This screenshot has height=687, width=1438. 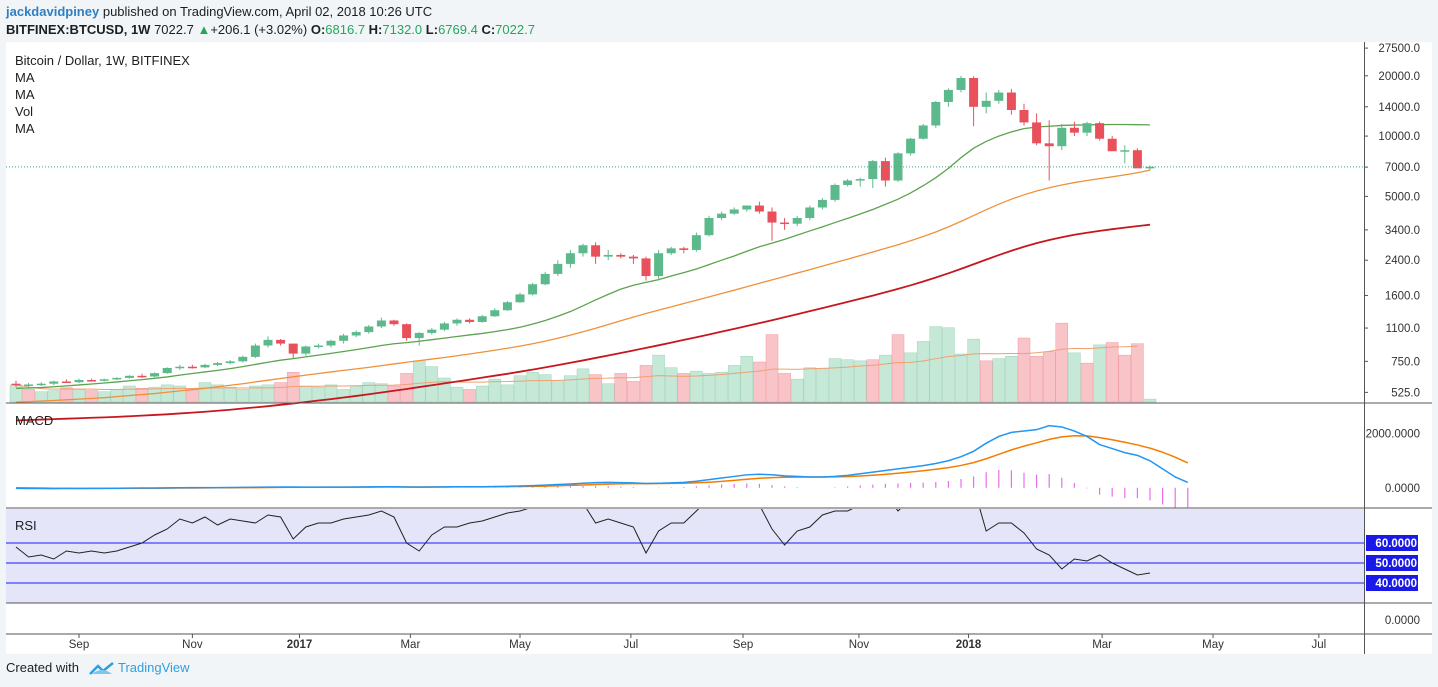 What do you see at coordinates (1399, 108) in the screenshot?
I see `price-tick-label: 14000.0` at bounding box center [1399, 108].